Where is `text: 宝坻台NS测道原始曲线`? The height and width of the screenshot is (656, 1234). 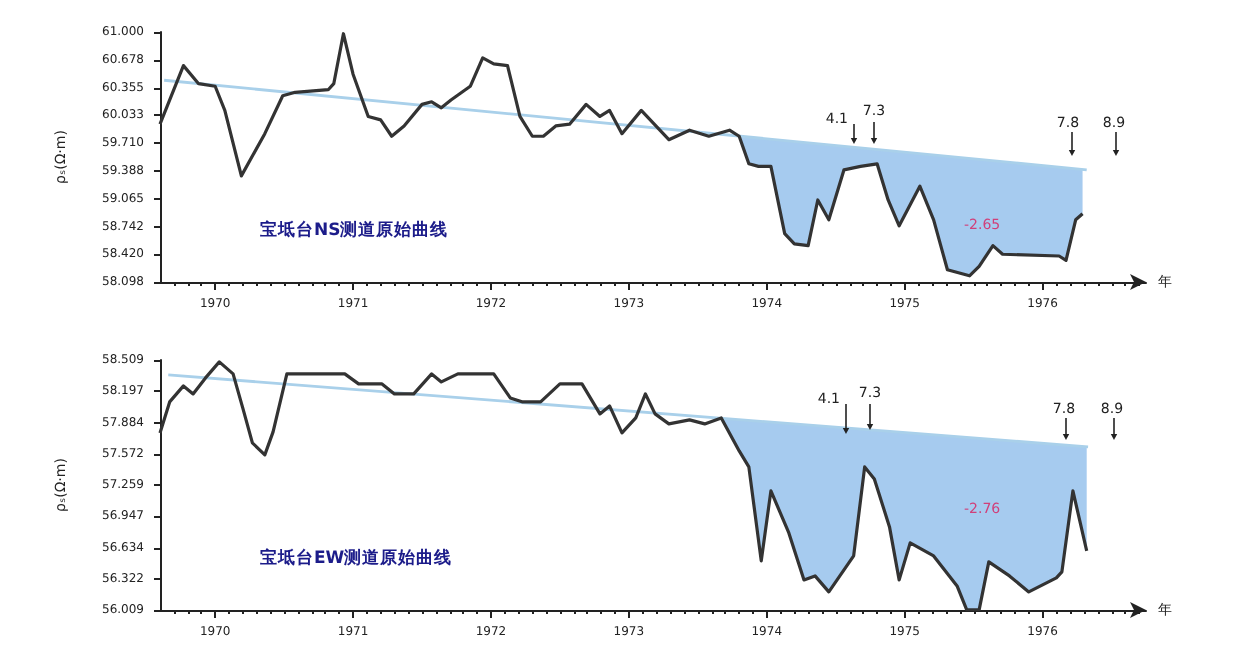 text: 宝坻台NS测道原始曲线 is located at coordinates (354, 230).